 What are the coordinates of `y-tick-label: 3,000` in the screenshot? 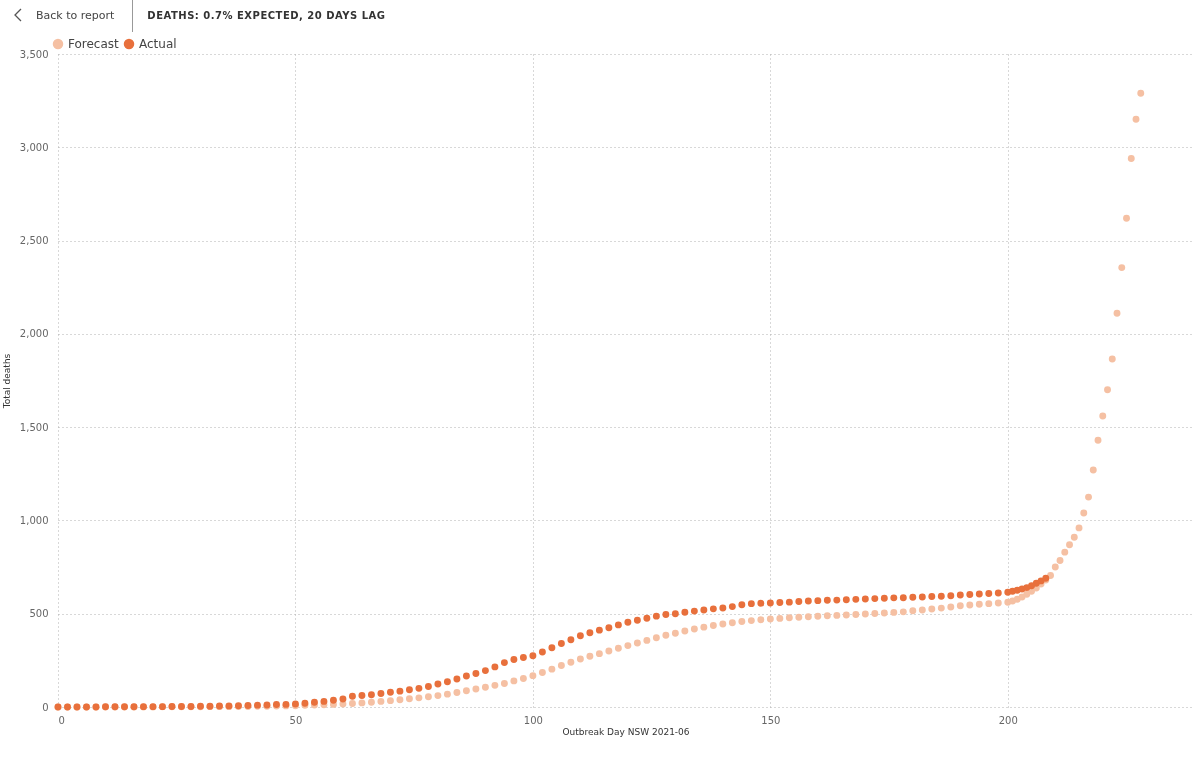 It's located at (34, 147).